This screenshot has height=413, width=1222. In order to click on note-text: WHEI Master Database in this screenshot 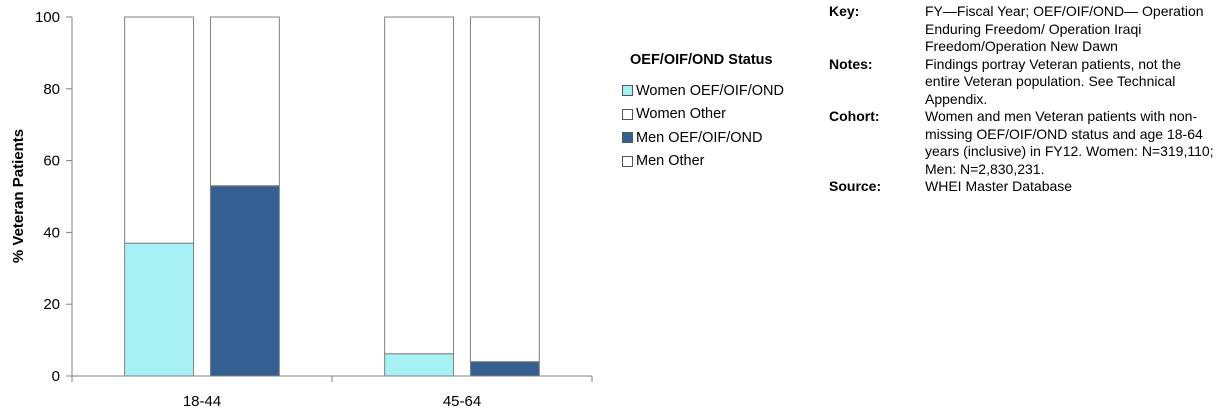, I will do `click(999, 186)`.